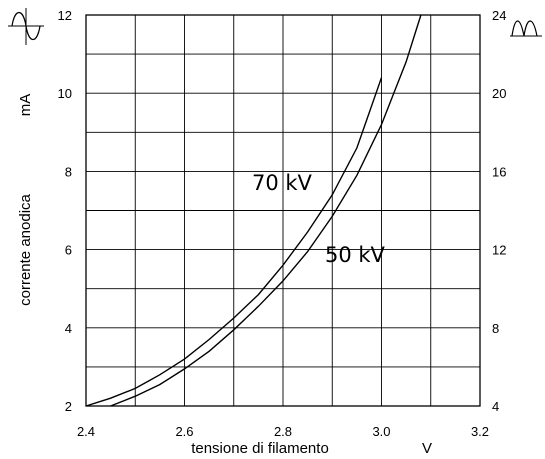  I want to click on x-axis-label: tensione di filamento, so click(260, 448).